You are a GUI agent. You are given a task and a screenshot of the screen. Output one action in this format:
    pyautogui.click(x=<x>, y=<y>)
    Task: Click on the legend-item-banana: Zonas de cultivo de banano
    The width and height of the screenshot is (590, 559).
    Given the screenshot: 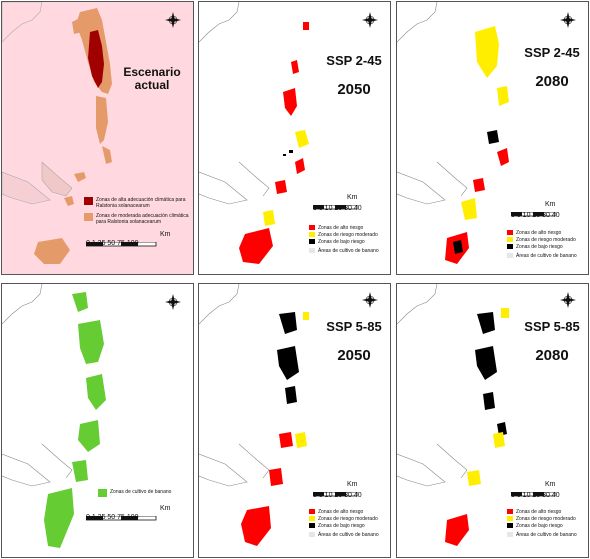 What is the action you would take?
    pyautogui.click(x=134, y=493)
    